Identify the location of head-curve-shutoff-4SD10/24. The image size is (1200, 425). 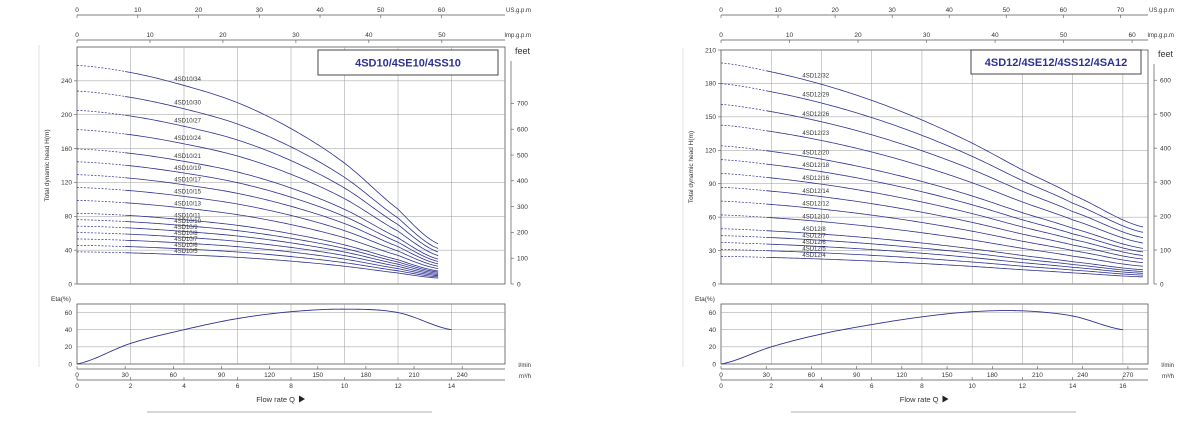
(101, 132).